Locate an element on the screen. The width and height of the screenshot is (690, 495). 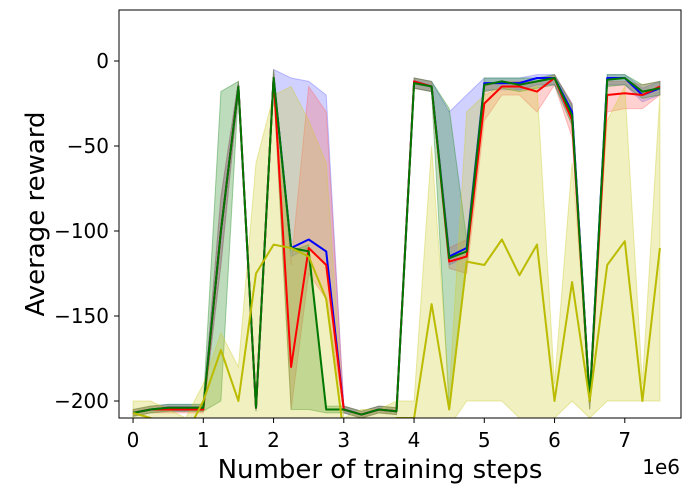
x-axis-ticks: 0 1 2 3 4 5 6 7 is located at coordinates (379, 435).